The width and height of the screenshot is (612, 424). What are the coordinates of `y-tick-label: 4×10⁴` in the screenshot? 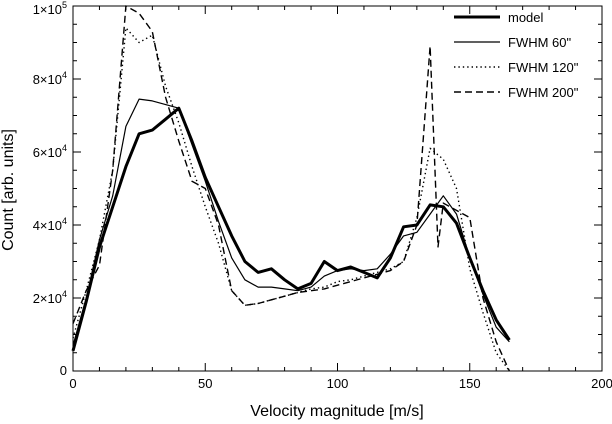 It's located at (50, 224).